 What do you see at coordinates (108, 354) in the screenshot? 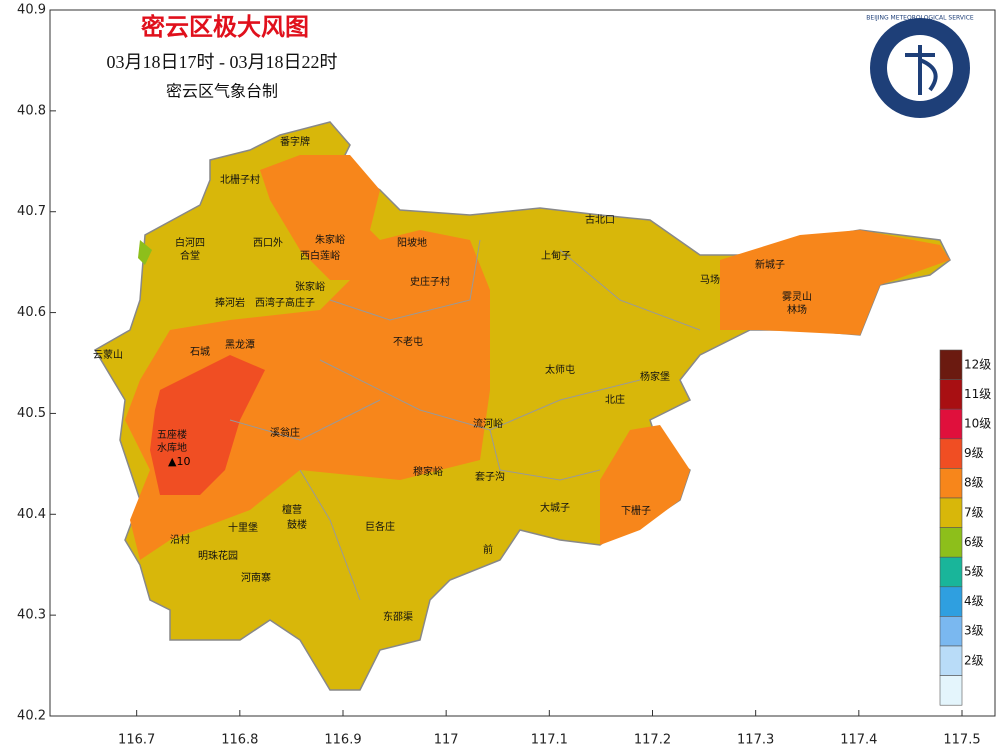
I see `place-label: 云蒙山` at bounding box center [108, 354].